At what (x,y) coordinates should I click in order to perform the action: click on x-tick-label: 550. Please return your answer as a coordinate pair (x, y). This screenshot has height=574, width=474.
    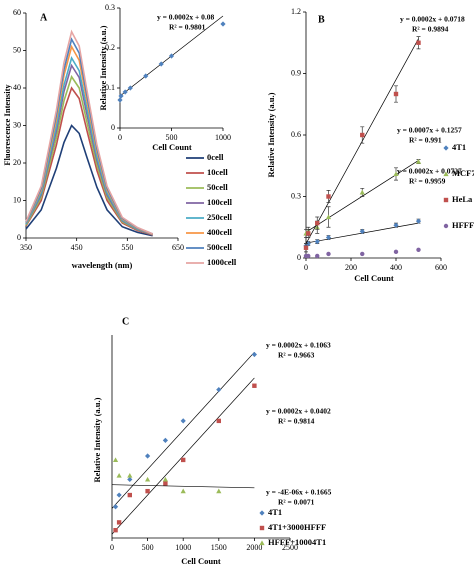
    Looking at the image, I should click on (127, 247).